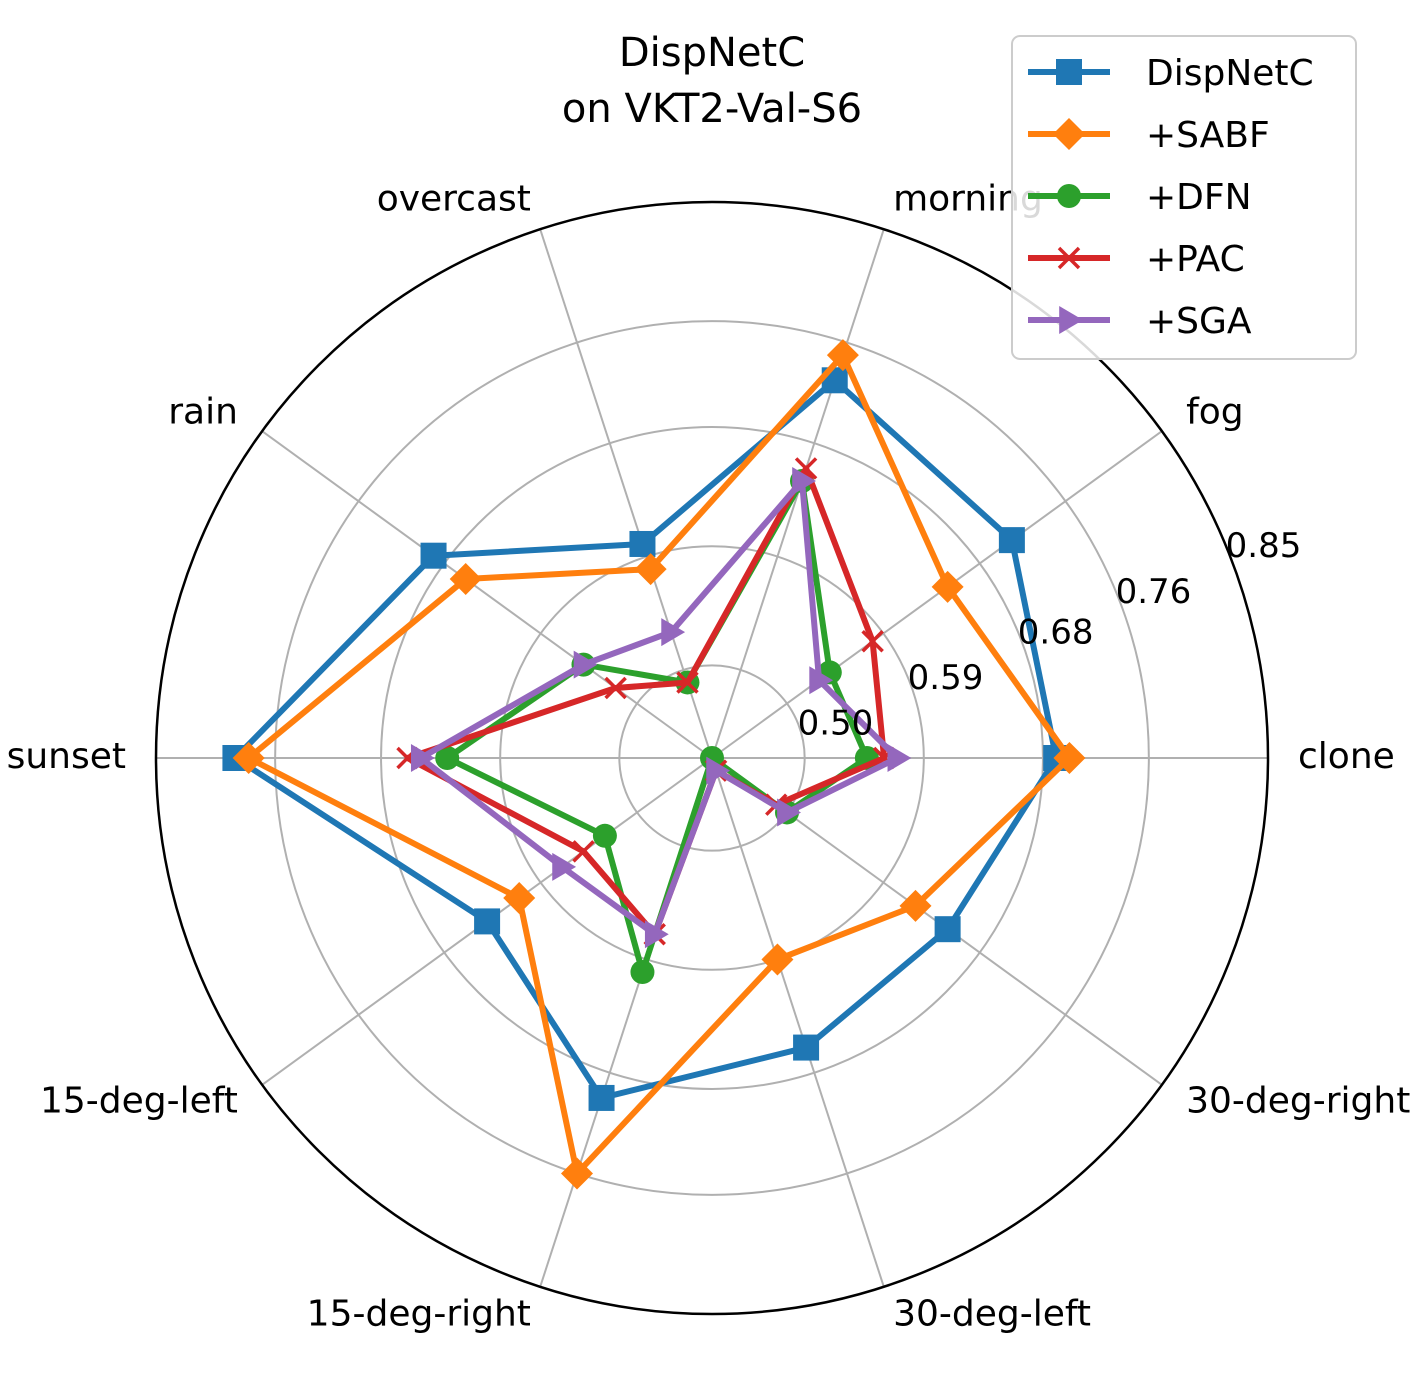 Image resolution: width=1410 pixels, height=1392 pixels. Describe the element at coordinates (454, 199) in the screenshot. I see `axis-label-overcast: overcast` at that location.